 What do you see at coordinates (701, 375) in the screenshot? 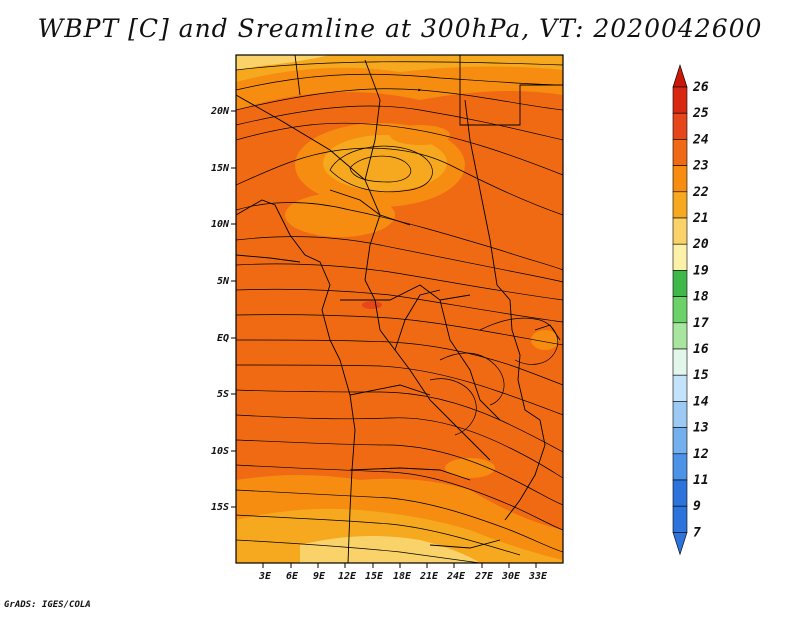
I see `colorbar-label: 15` at bounding box center [701, 375].